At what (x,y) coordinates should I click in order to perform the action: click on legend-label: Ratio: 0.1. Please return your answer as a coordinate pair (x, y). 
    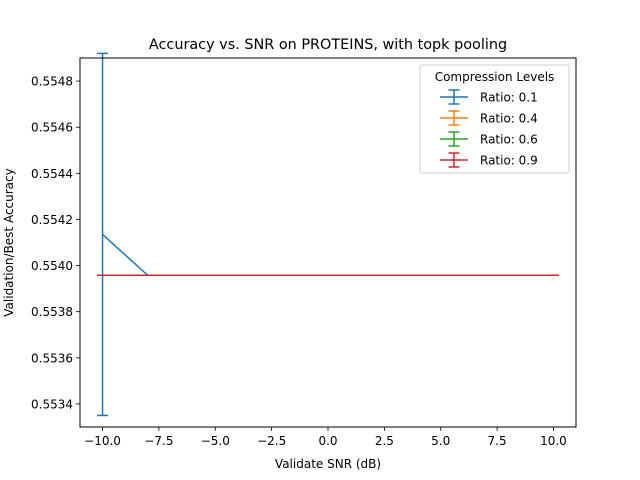
    Looking at the image, I should click on (509, 98).